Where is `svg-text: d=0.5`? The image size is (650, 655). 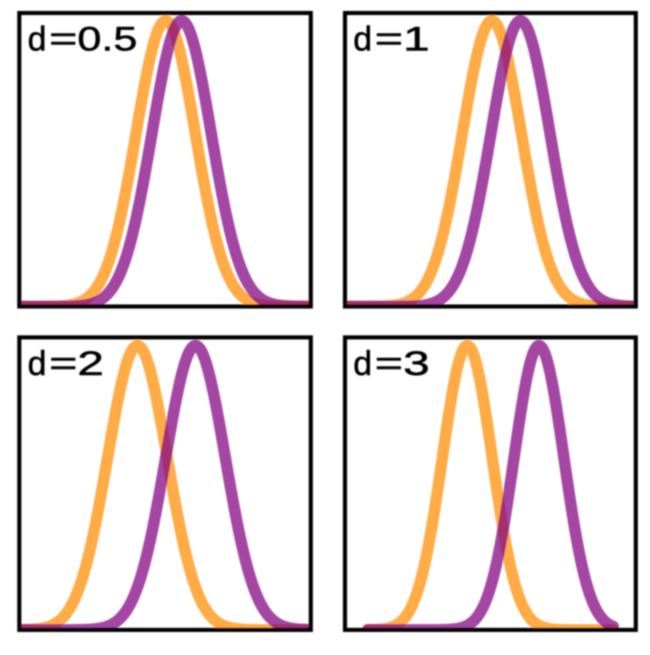
svg-text: d=0.5 is located at coordinates (83, 39).